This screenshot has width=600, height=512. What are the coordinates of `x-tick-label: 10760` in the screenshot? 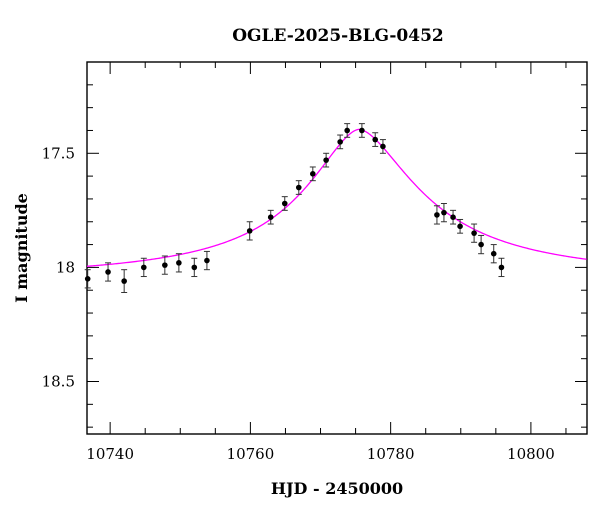 It's located at (251, 454).